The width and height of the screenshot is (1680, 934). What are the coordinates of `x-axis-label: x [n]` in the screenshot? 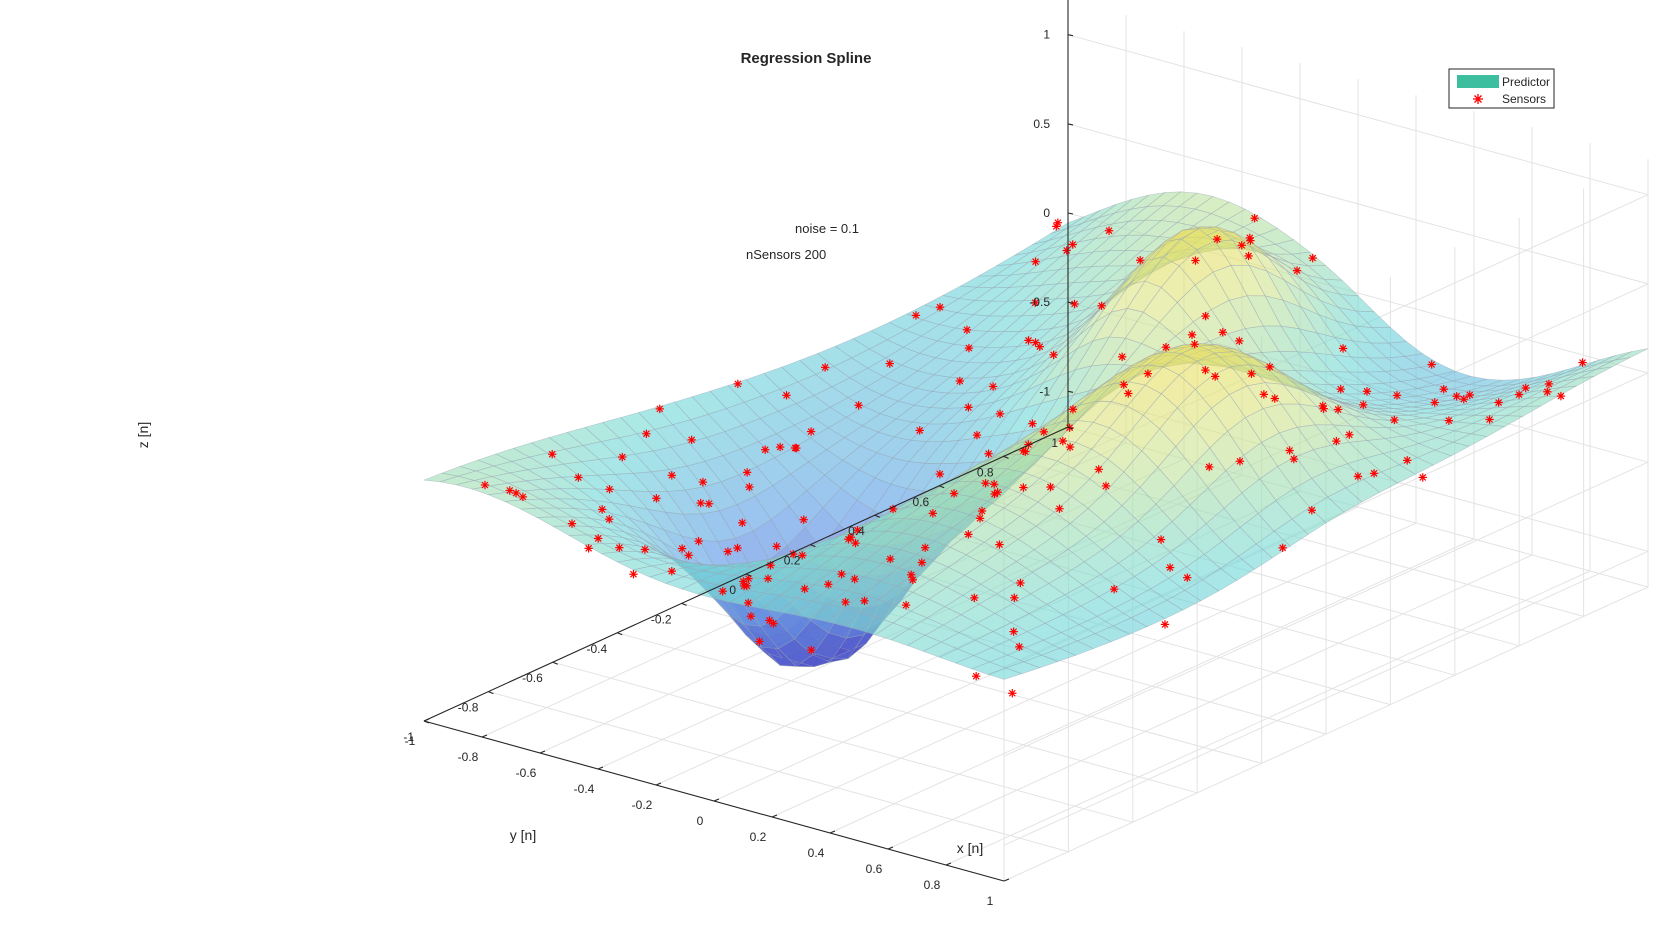 It's located at (970, 848).